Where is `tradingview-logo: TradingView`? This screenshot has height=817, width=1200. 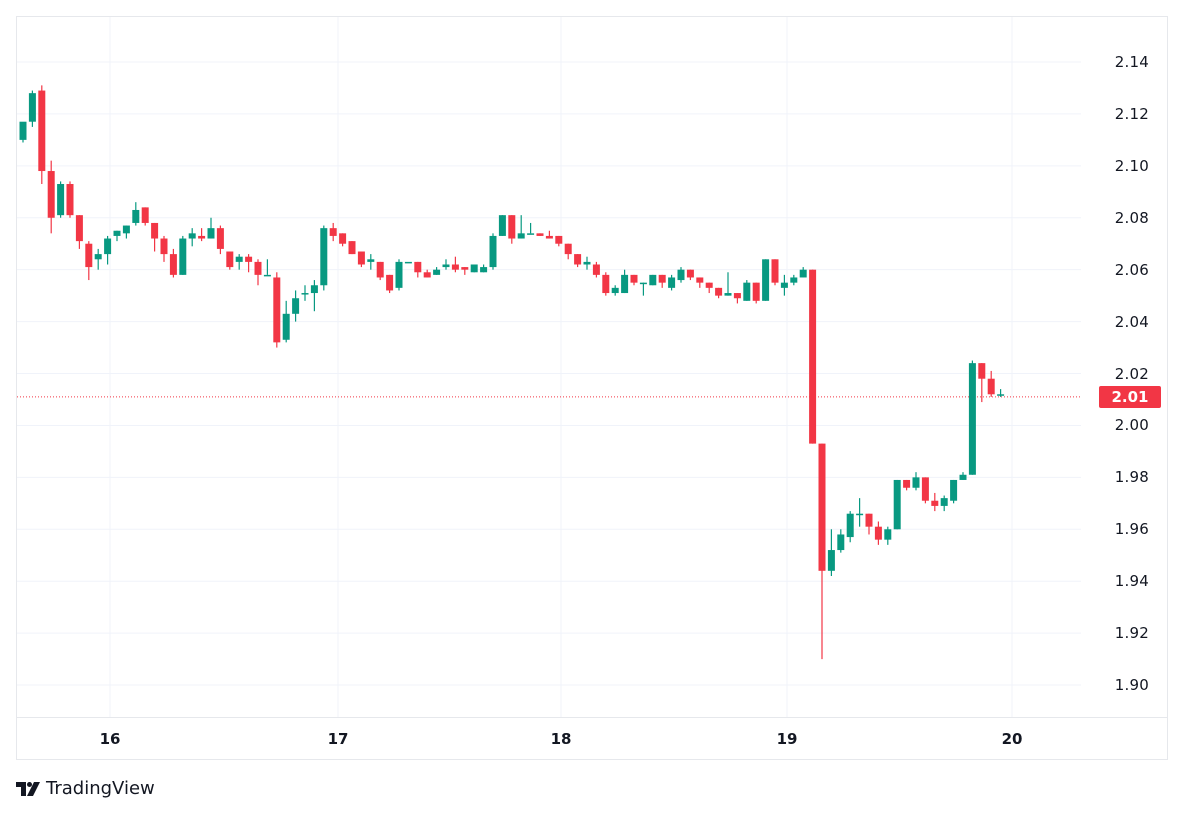 tradingview-logo: TradingView is located at coordinates (85, 788).